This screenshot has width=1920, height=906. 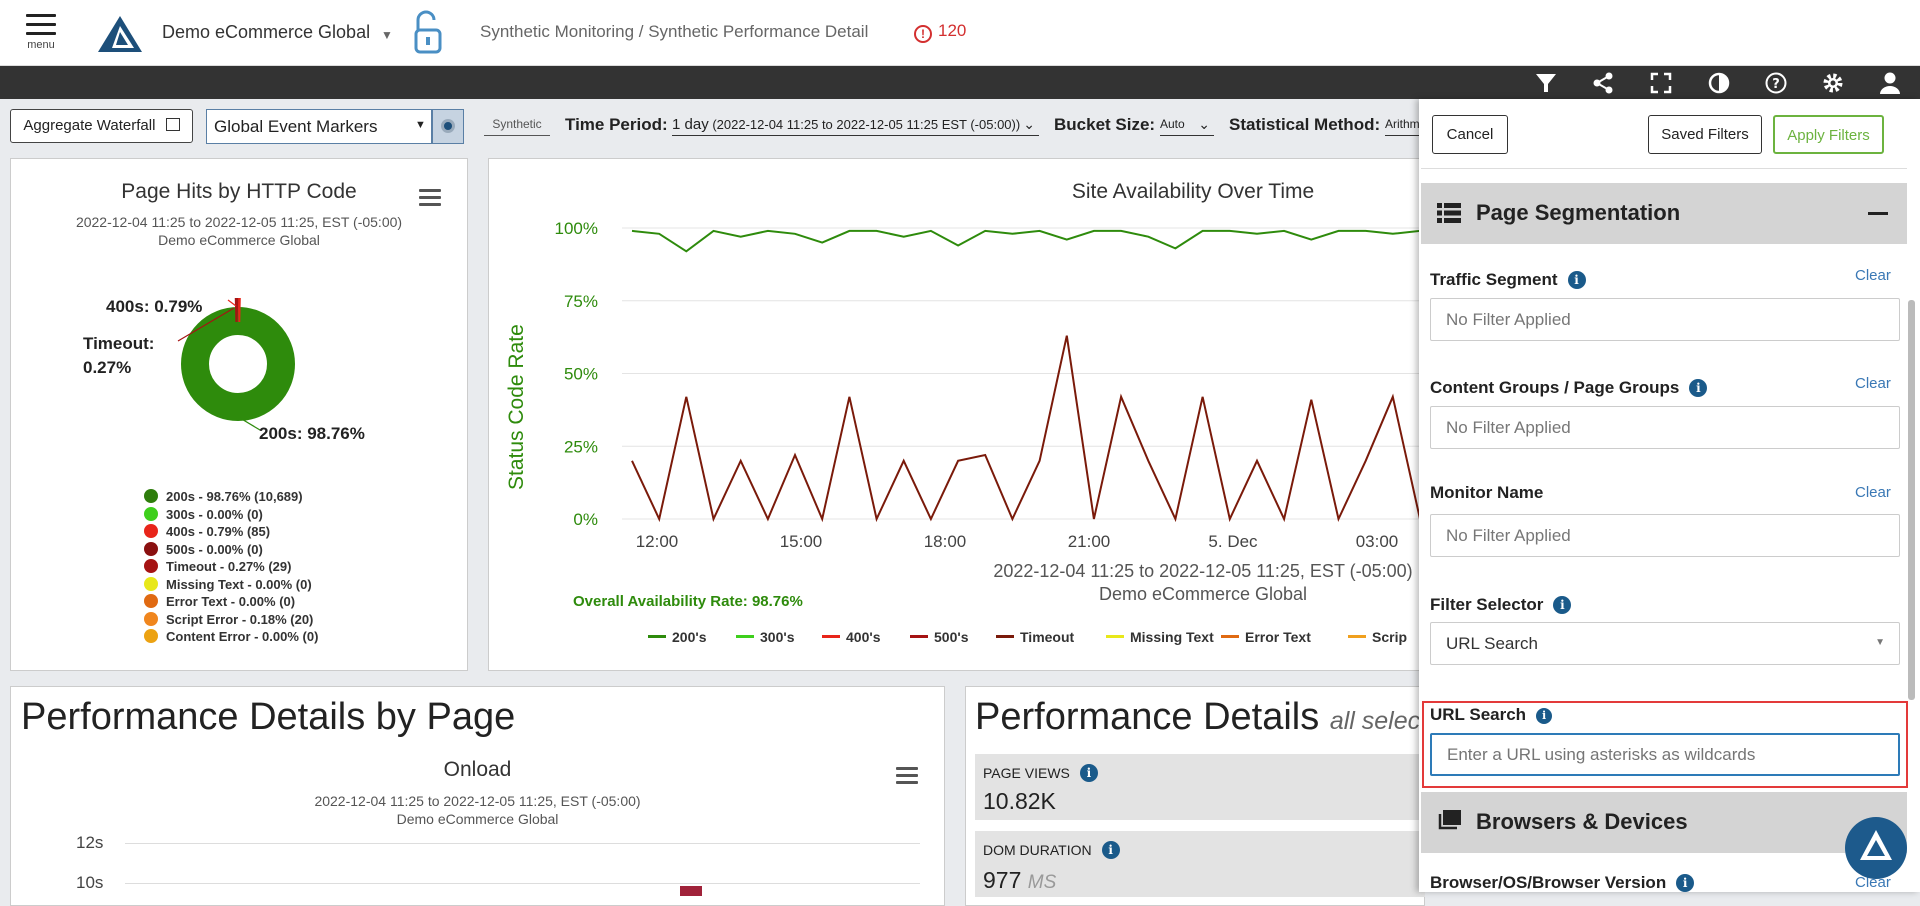 I want to click on fullscreen-icon, so click(x=1661, y=83).